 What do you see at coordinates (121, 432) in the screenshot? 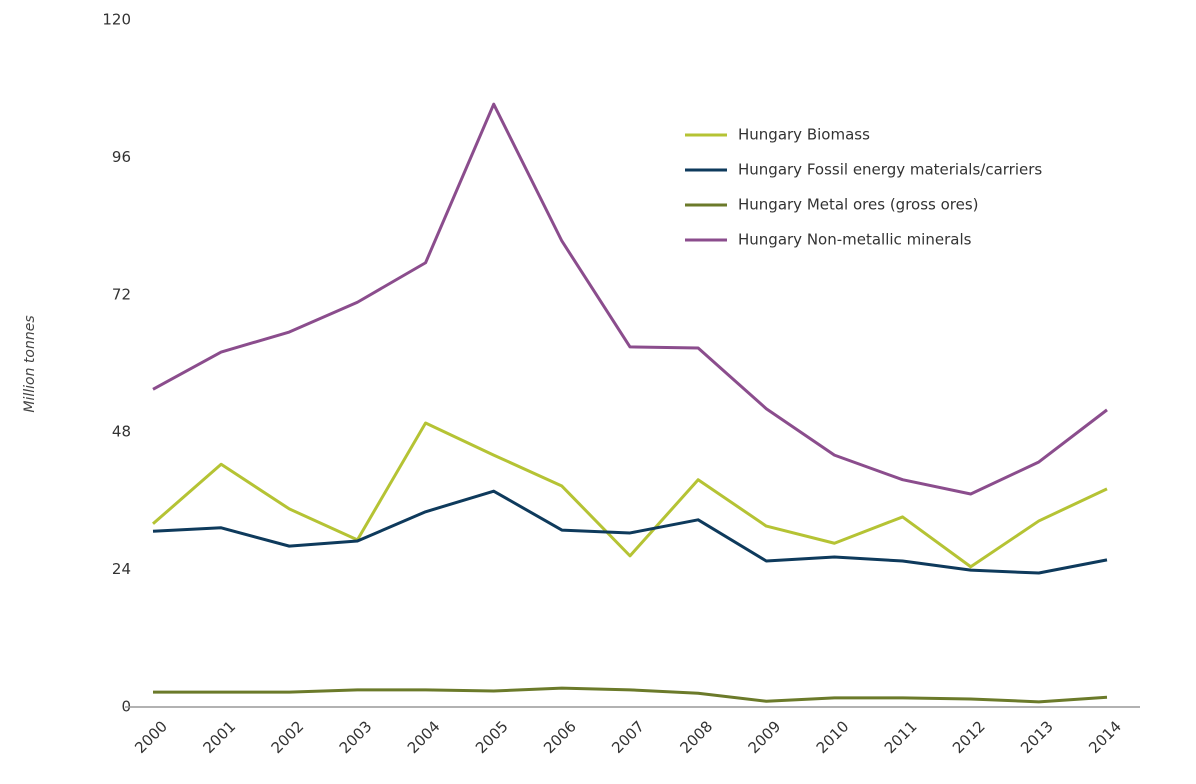
I see `y-tick-label: 48` at bounding box center [121, 432].